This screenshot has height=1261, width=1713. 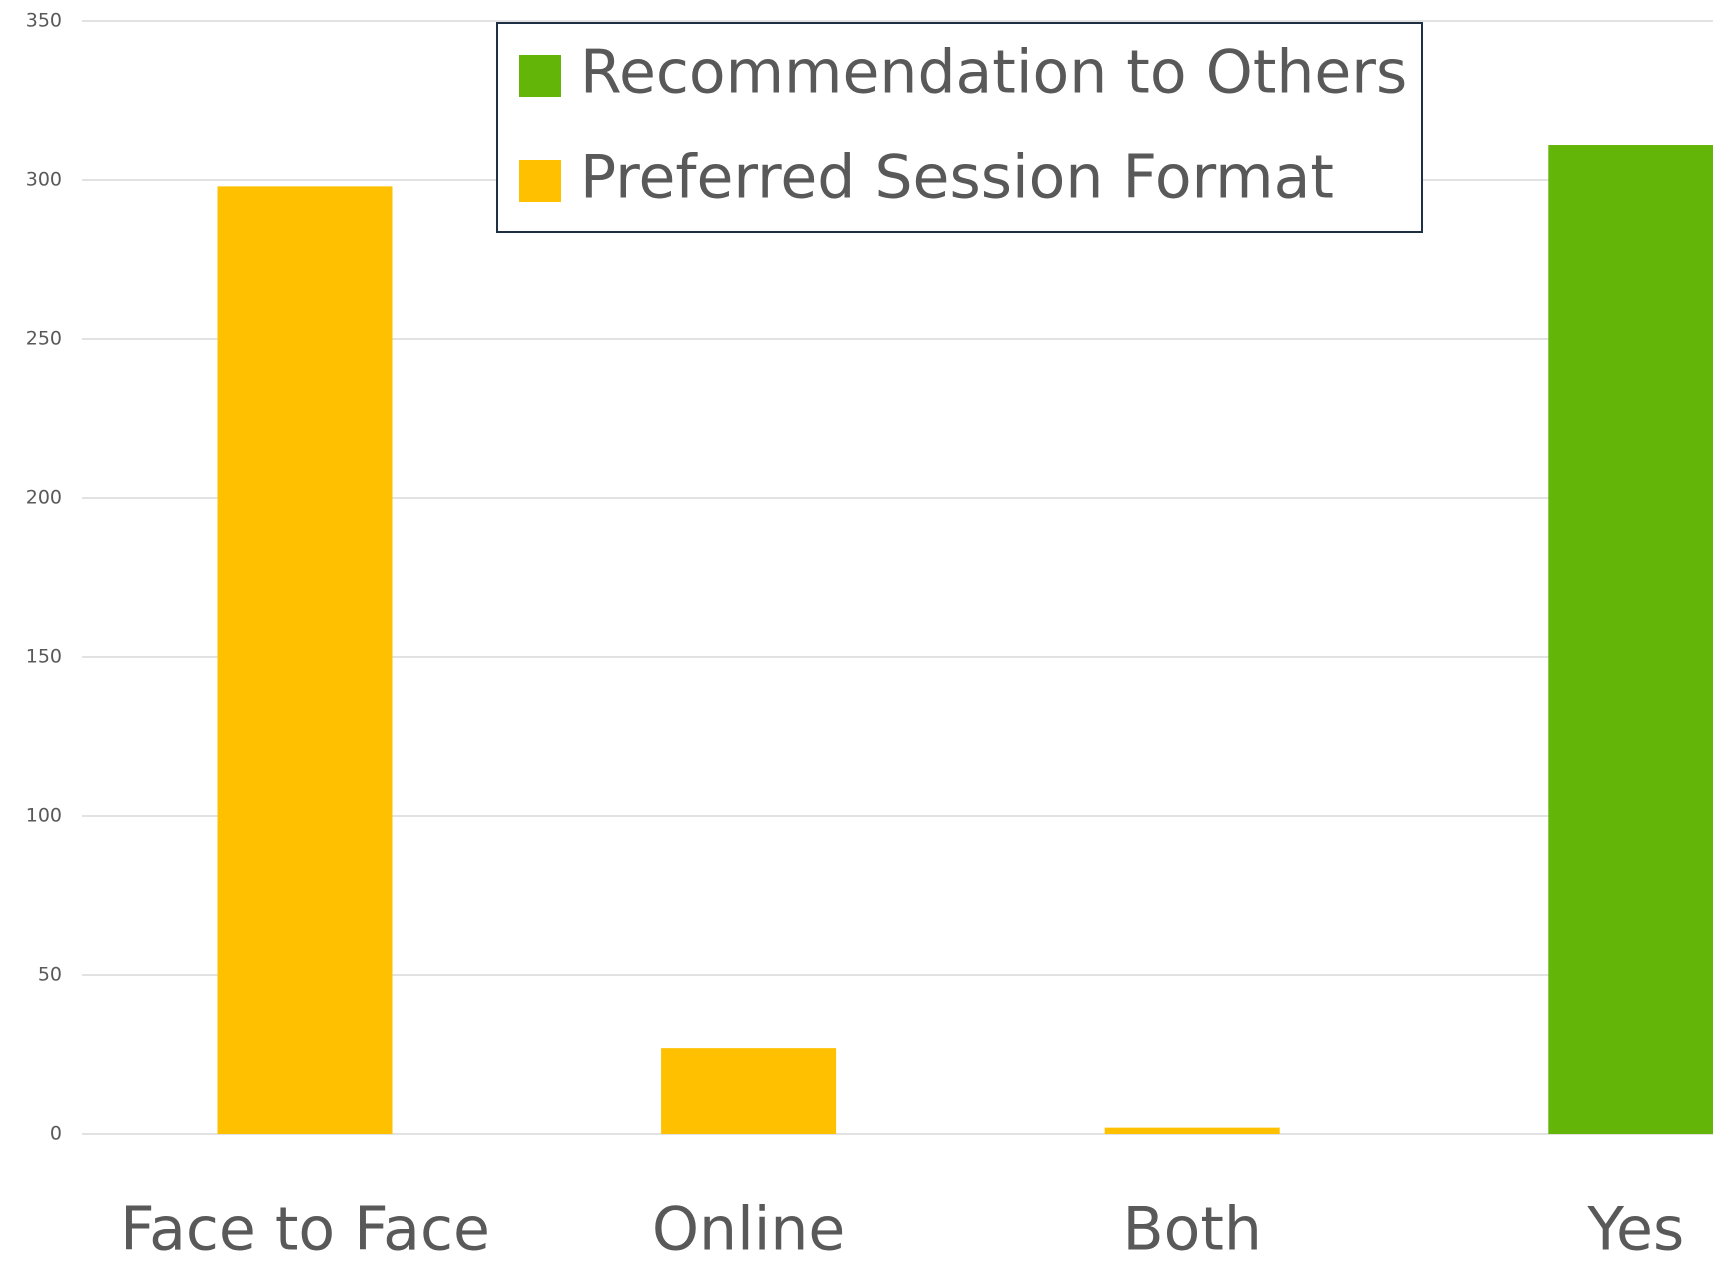 I want to click on legend-box, so click(x=959, y=127).